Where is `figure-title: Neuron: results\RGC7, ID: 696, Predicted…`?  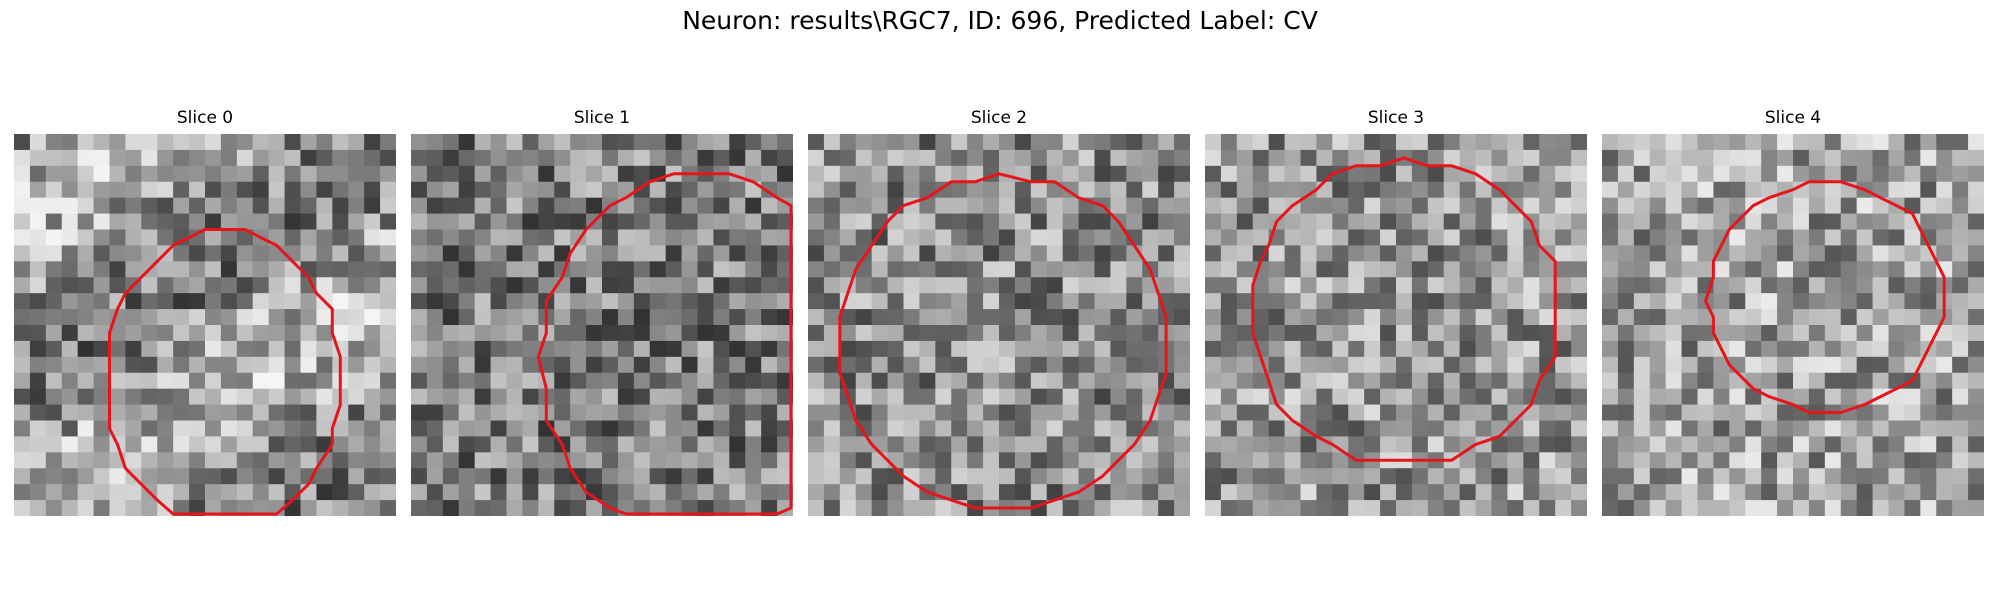
figure-title: Neuron: results\RGC7, ID: 696, Predicted… is located at coordinates (1000, 20).